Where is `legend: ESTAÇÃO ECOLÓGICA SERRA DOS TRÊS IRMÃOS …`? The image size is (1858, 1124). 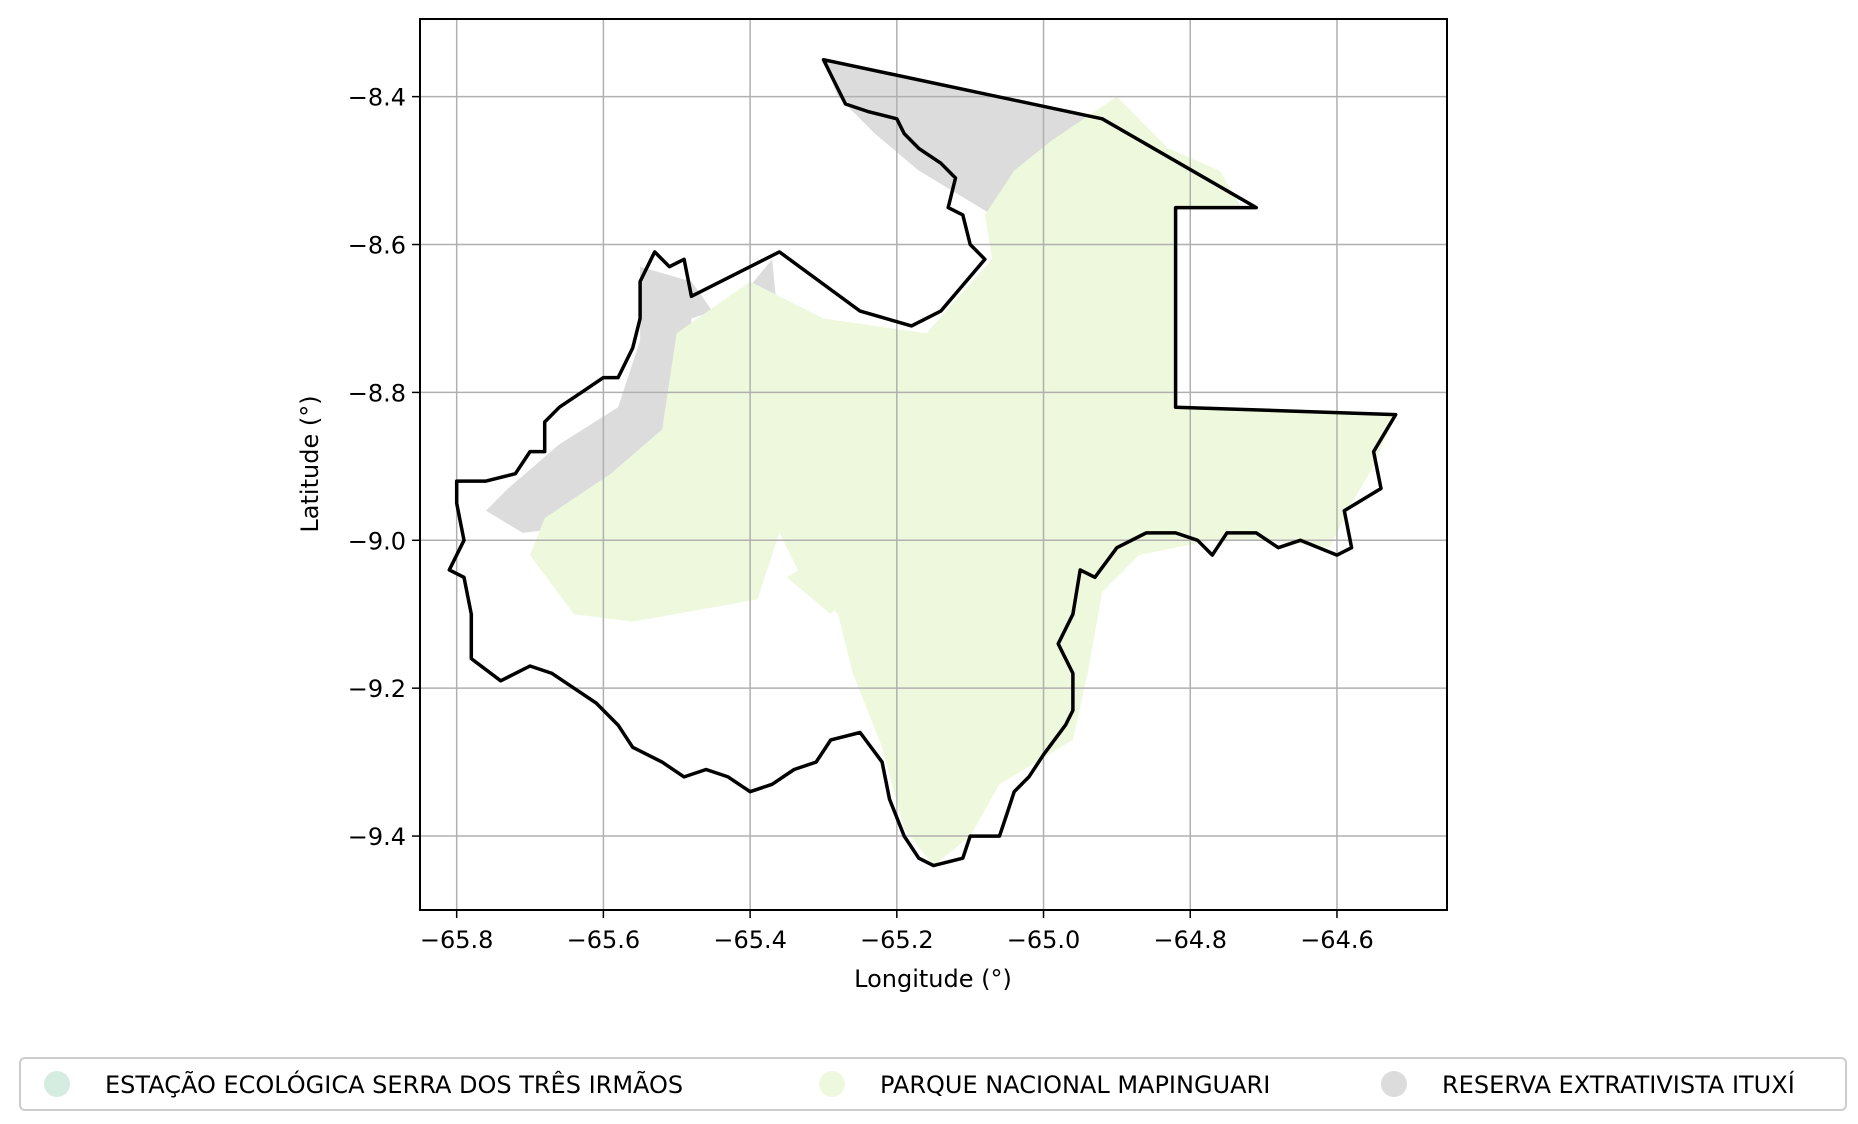 legend: ESTAÇÃO ECOLÓGICA SERRA DOS TRÊS IRMÃOS … is located at coordinates (933, 1084).